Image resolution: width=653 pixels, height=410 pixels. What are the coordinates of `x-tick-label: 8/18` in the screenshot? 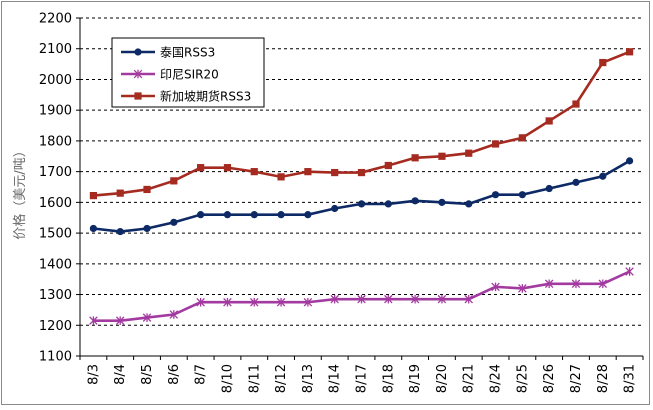 It's located at (388, 378).